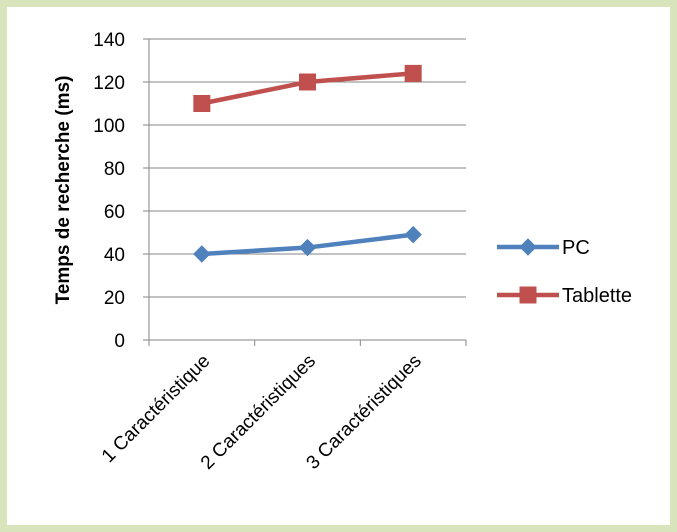 The width and height of the screenshot is (677, 532). What do you see at coordinates (364, 412) in the screenshot?
I see `x-tick-label: 3 Caractéristiques` at bounding box center [364, 412].